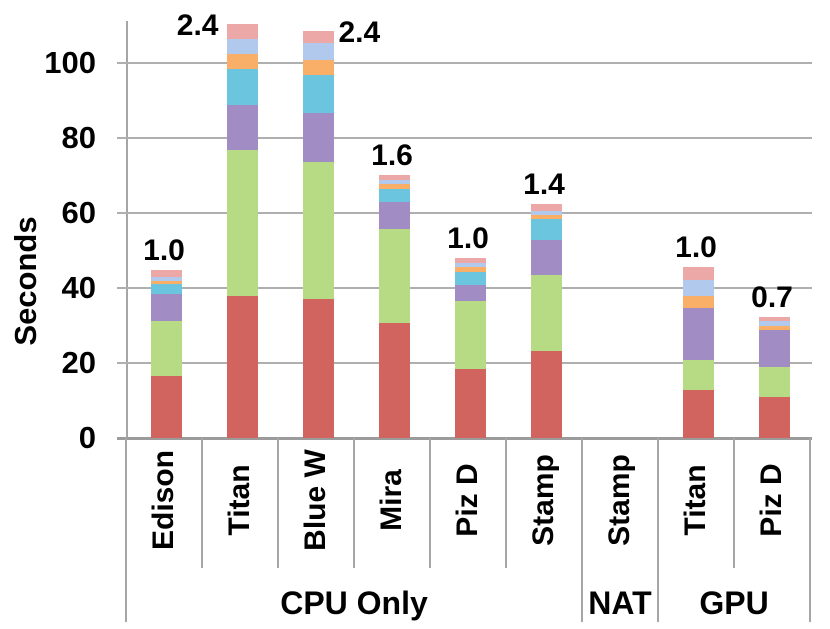  I want to click on x-axis-line, so click(464, 438).